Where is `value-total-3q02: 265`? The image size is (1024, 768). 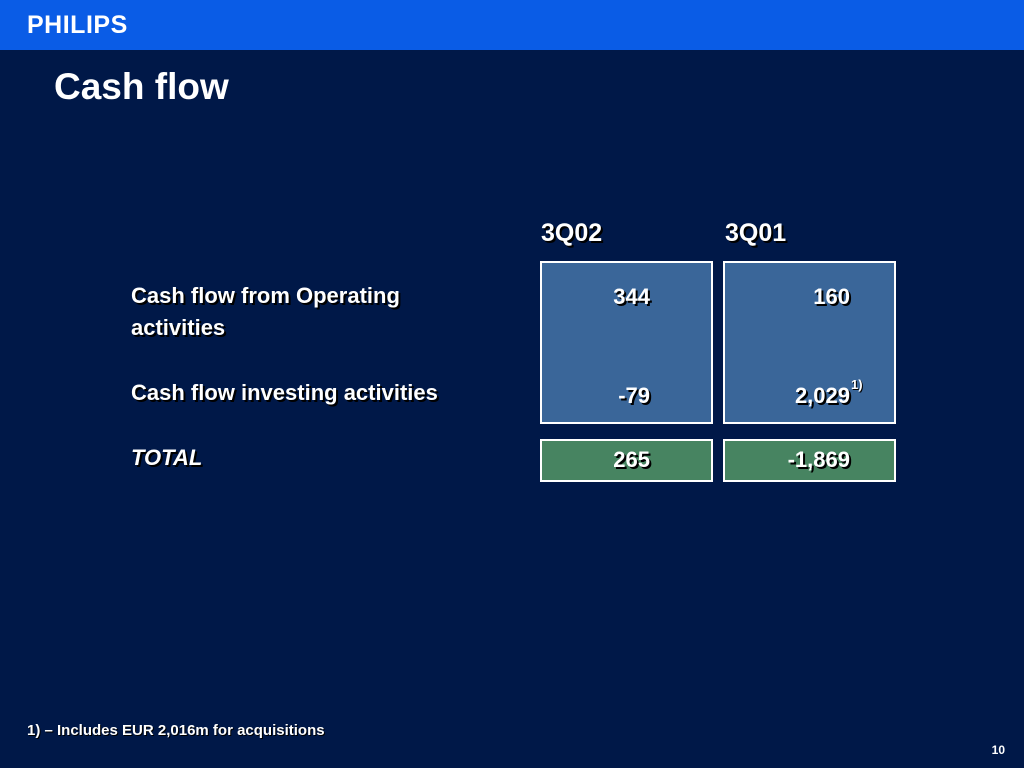
value-total-3q02: 265 is located at coordinates (631, 459).